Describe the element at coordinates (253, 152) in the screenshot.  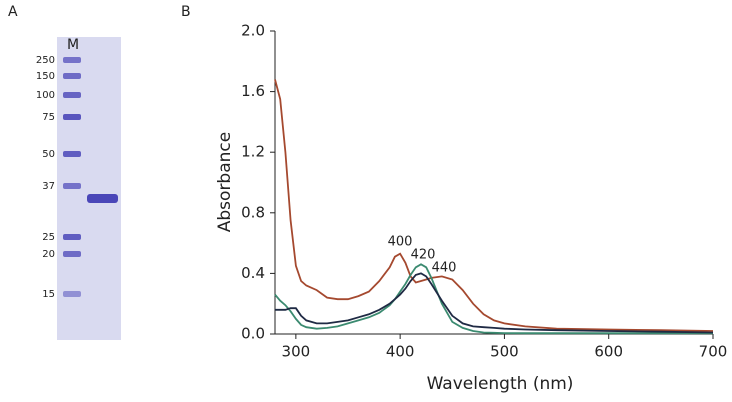
I see `y-tick-label: 1.2` at that location.